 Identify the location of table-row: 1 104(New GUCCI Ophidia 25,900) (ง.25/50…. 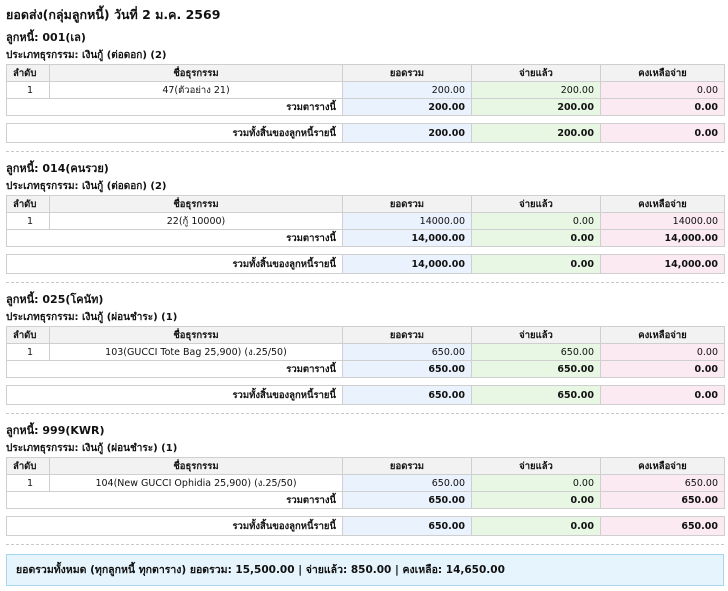
(365, 483).